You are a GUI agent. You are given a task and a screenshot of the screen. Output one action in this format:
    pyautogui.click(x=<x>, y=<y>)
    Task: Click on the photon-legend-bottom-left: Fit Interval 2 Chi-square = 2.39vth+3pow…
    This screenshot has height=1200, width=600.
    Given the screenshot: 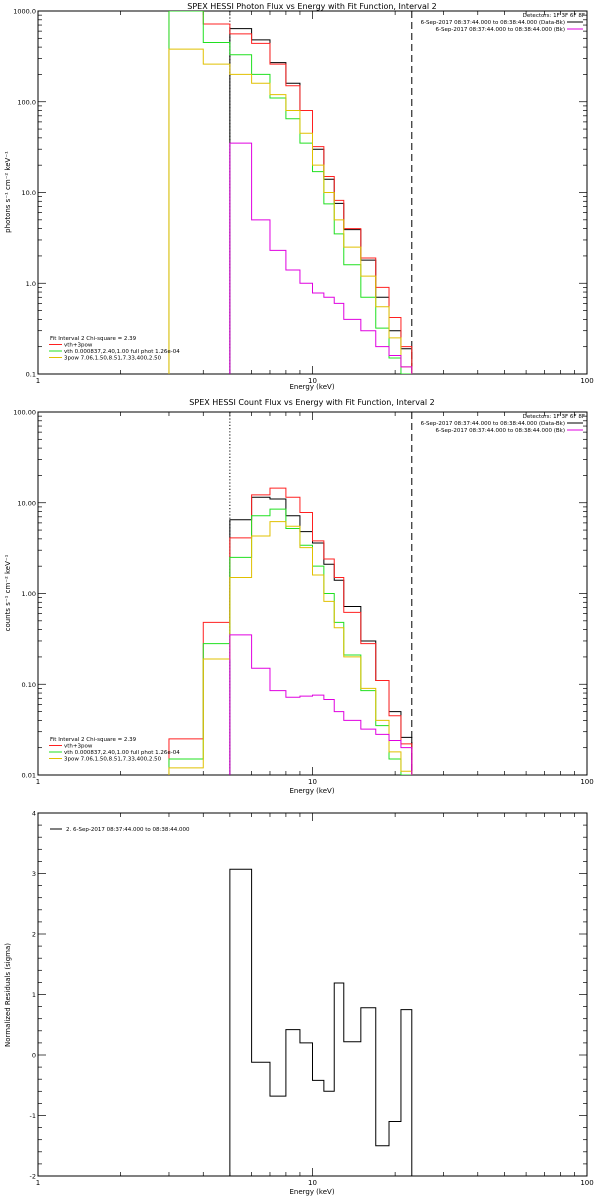 What is the action you would take?
    pyautogui.click(x=114, y=349)
    